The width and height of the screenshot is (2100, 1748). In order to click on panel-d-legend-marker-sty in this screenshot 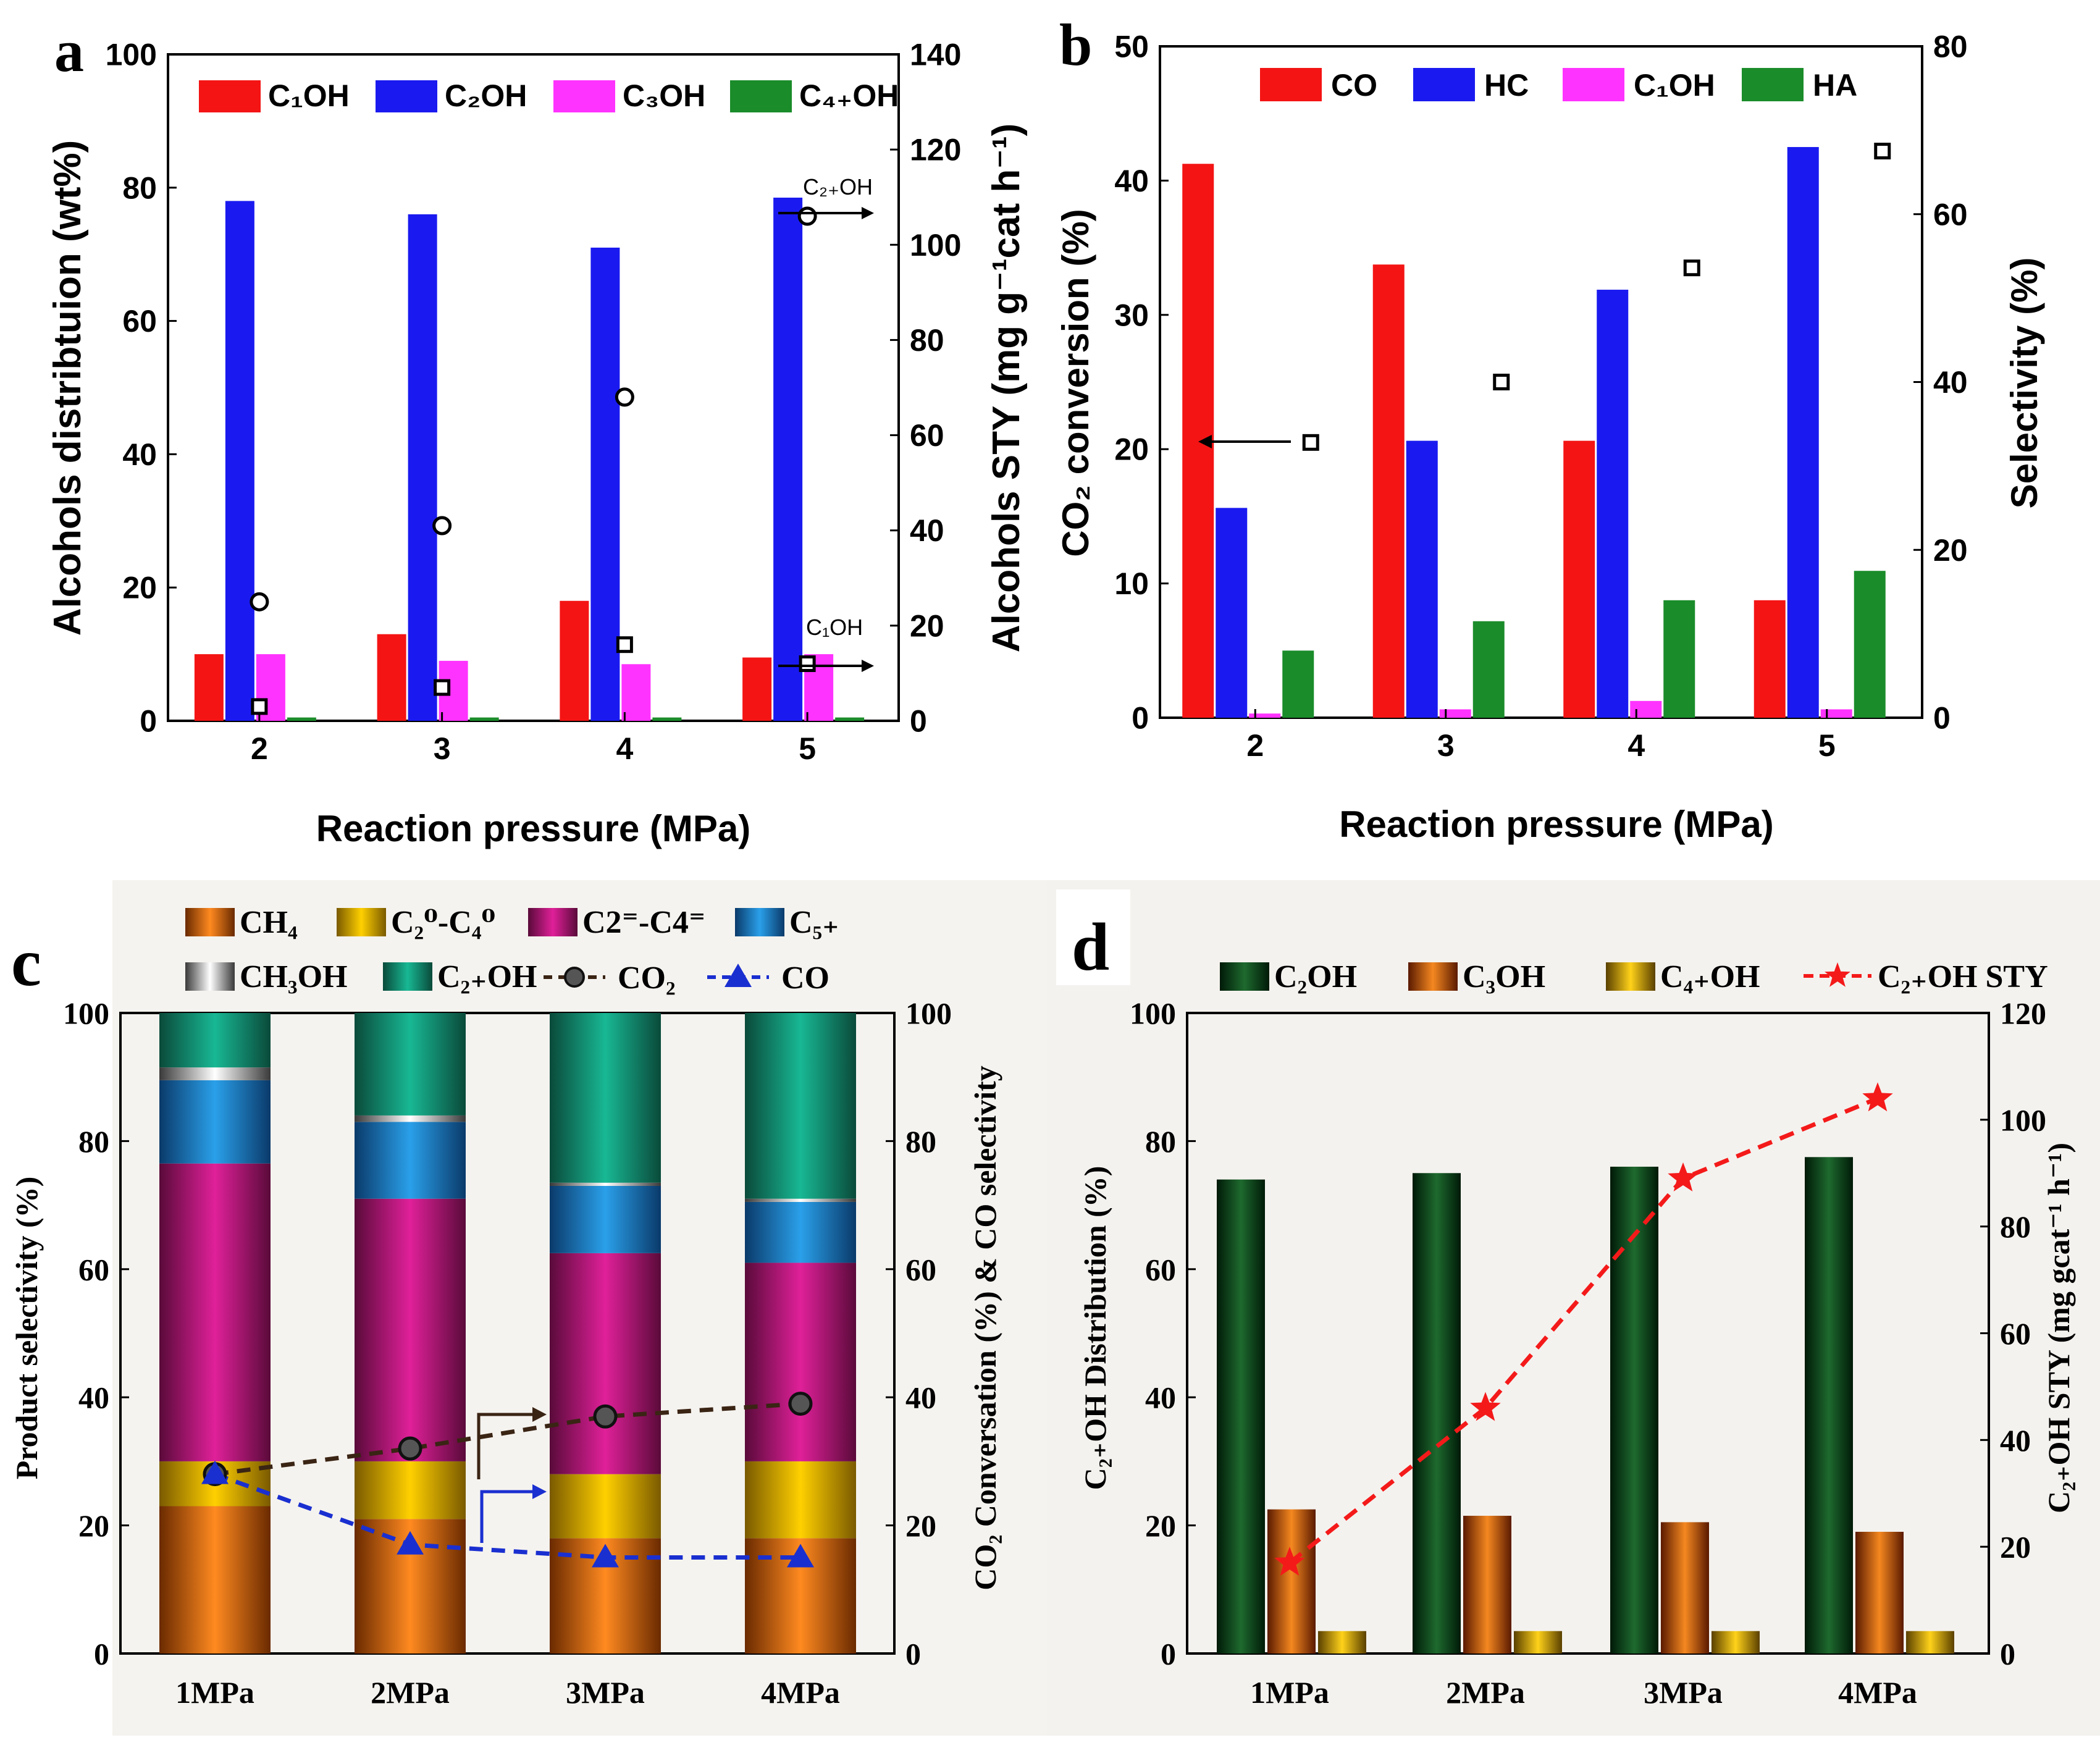, I will do `click(1837, 974)`.